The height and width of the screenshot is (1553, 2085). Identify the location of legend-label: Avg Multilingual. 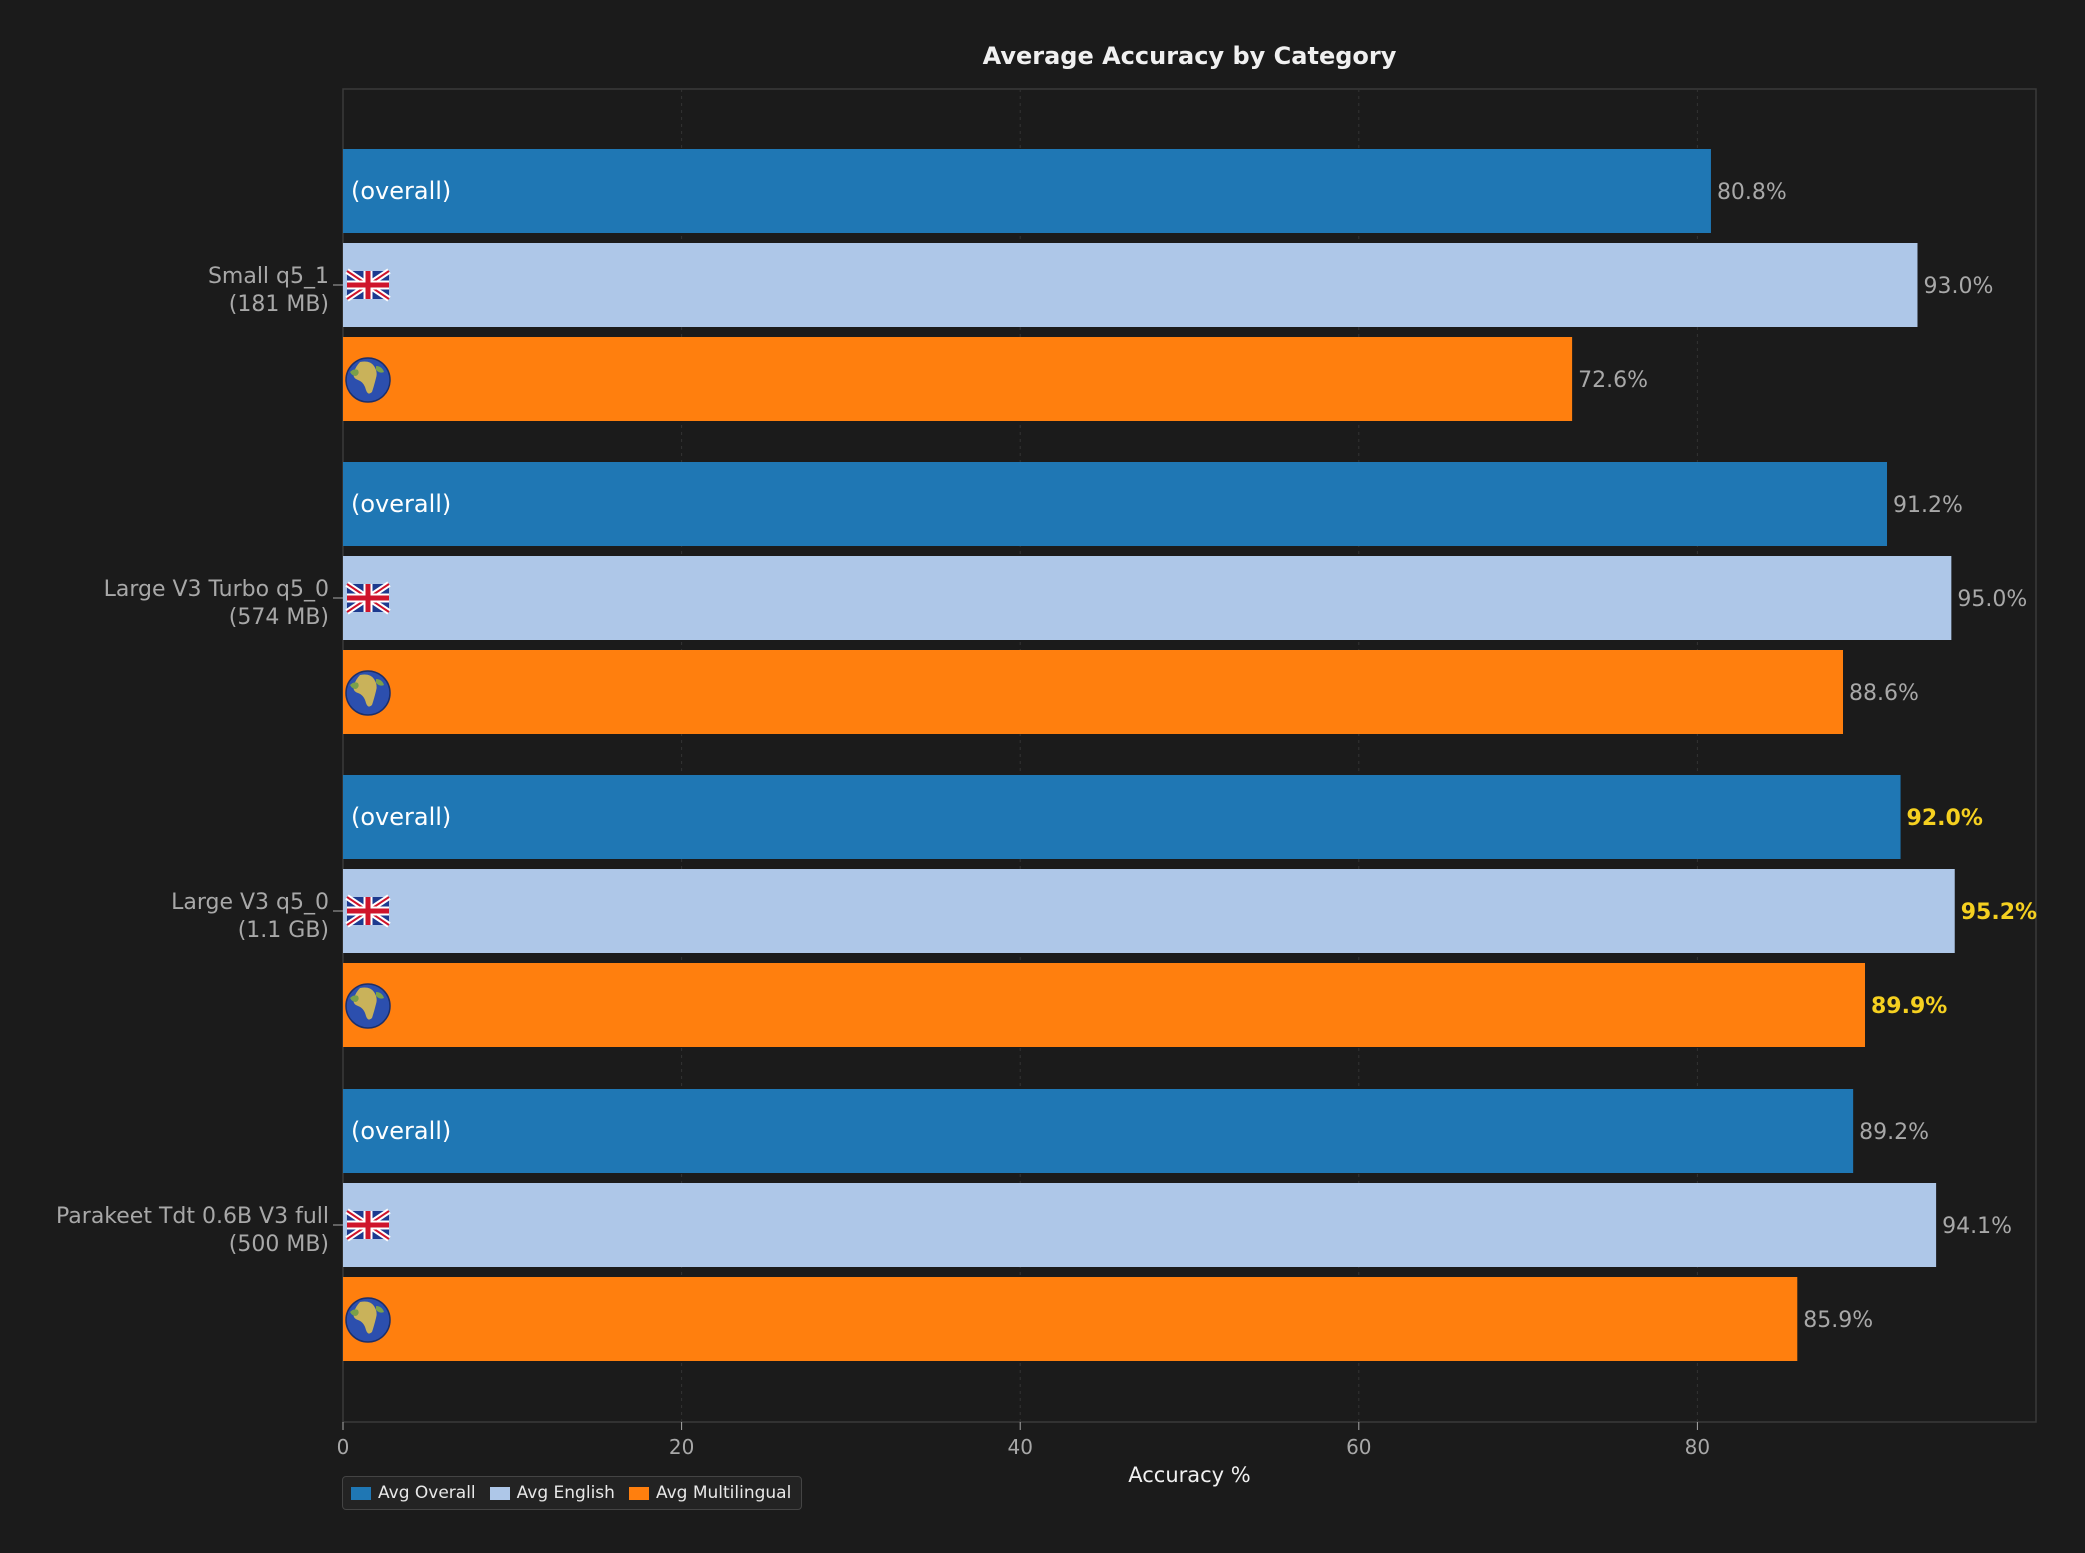
(723, 1493).